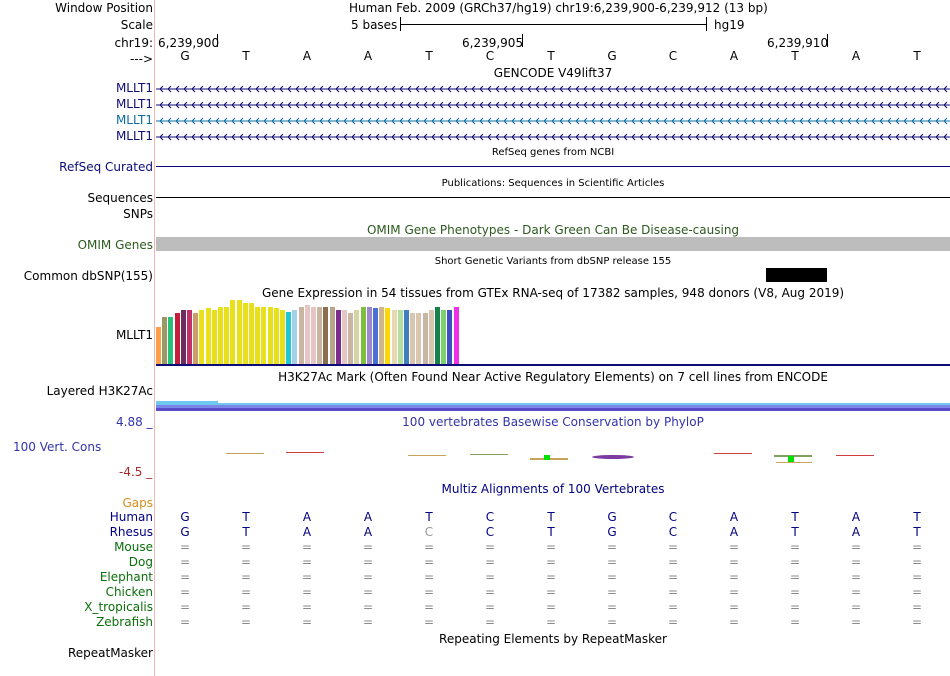 This screenshot has height=676, width=950. What do you see at coordinates (553, 73) in the screenshot?
I see `gencode-title: GENCODE V49lift37` at bounding box center [553, 73].